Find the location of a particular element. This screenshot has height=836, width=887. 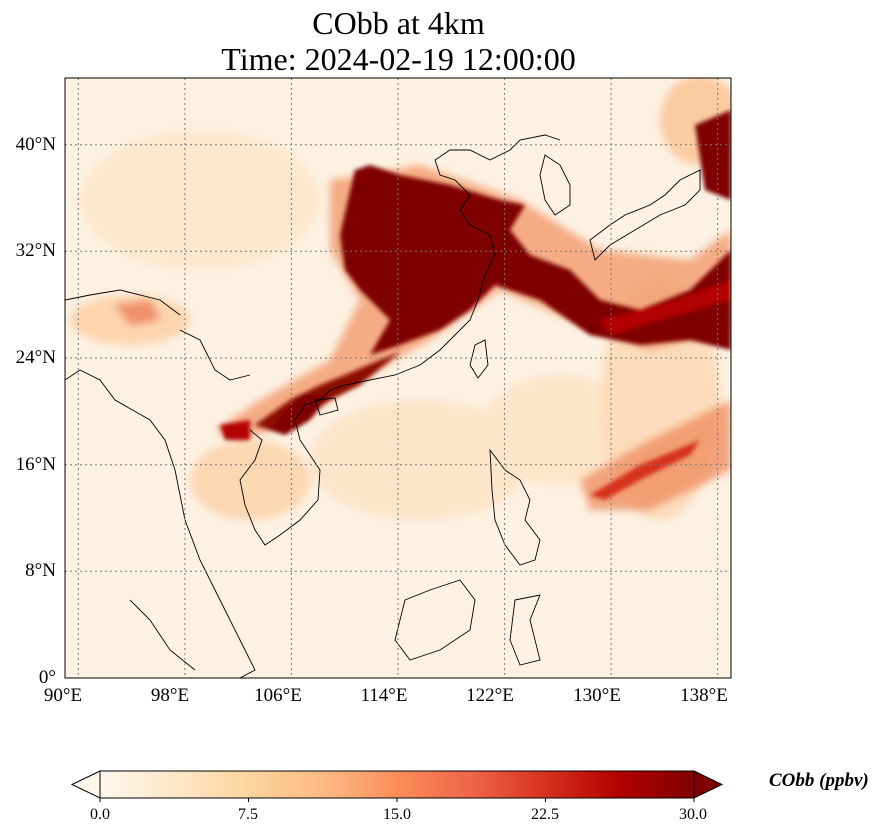

colorbar-tick-label: 15.0 is located at coordinates (397, 814).